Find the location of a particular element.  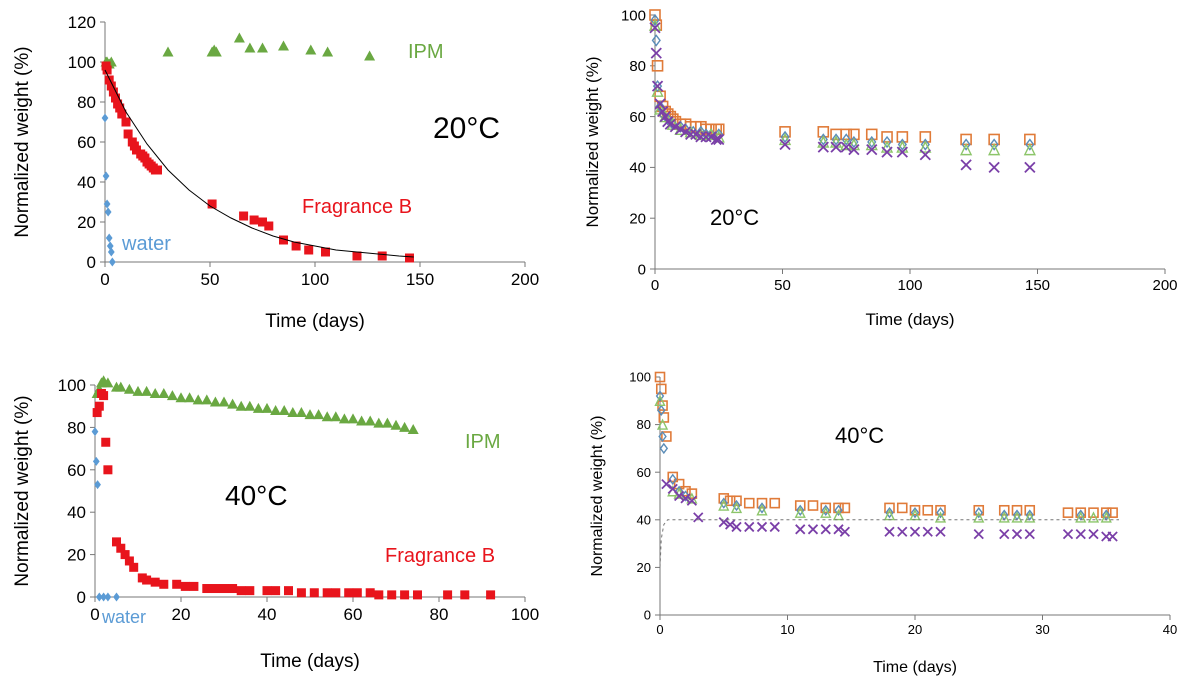

annotation-water: water is located at coordinates (123, 617).